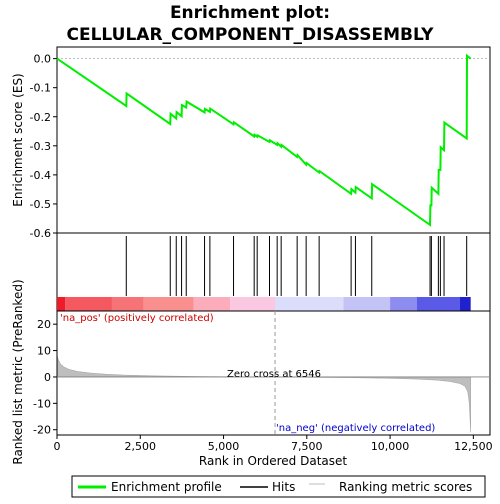 The height and width of the screenshot is (504, 500). Describe the element at coordinates (40, 117) in the screenshot. I see `es-ytick-label: -0.2` at that location.